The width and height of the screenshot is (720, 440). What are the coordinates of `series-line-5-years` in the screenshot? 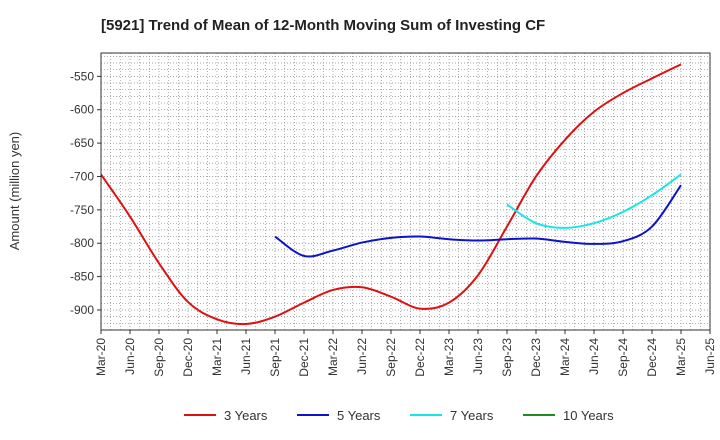 It's located at (478, 221).